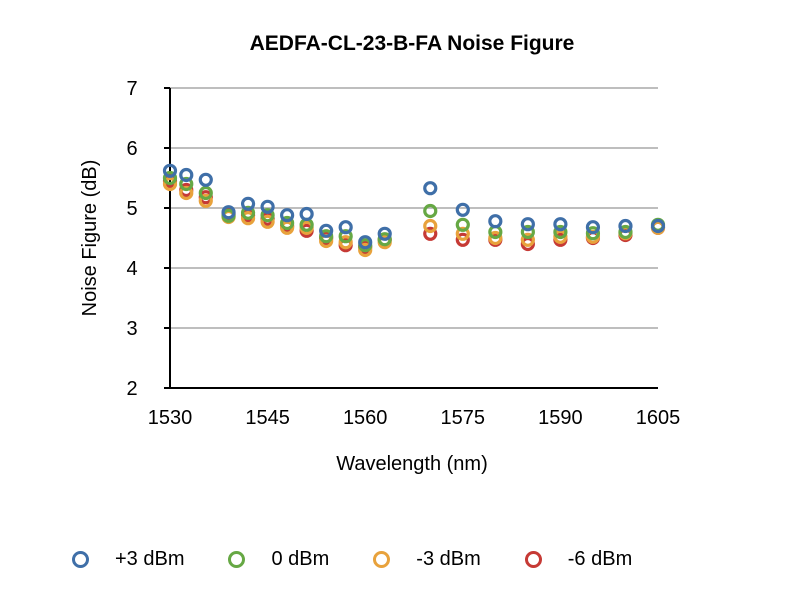 The height and width of the screenshot is (600, 800). I want to click on data-points, so click(414, 210).